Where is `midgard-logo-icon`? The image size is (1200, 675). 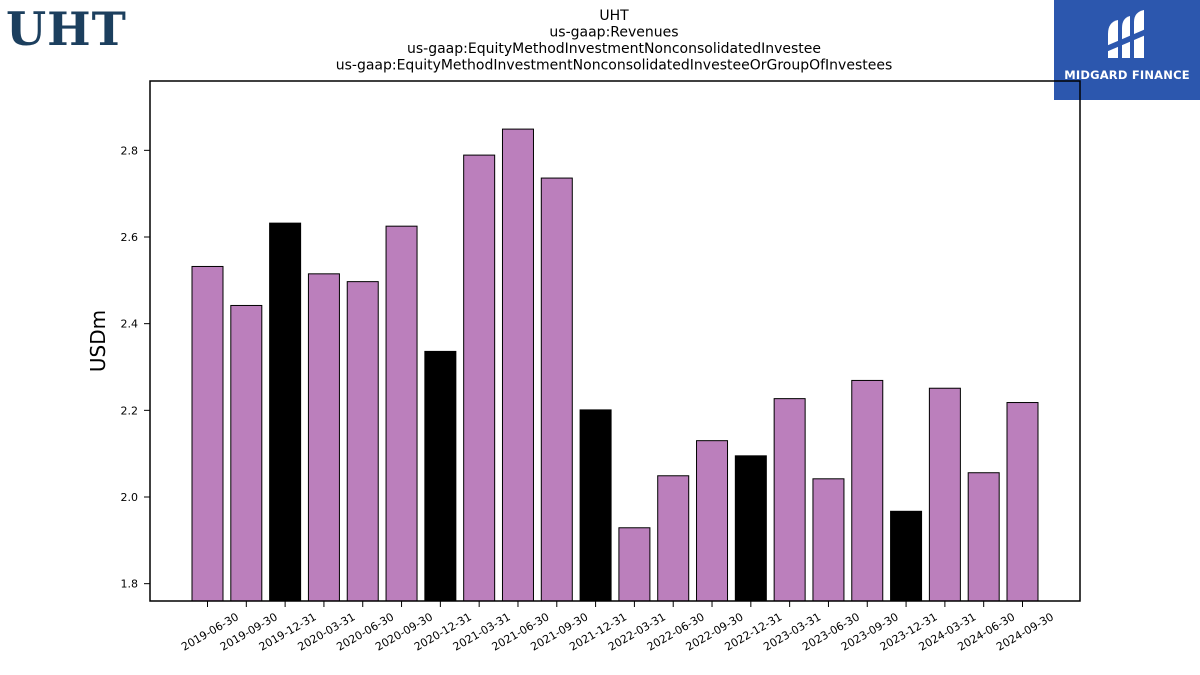 midgard-logo-icon is located at coordinates (1127, 34).